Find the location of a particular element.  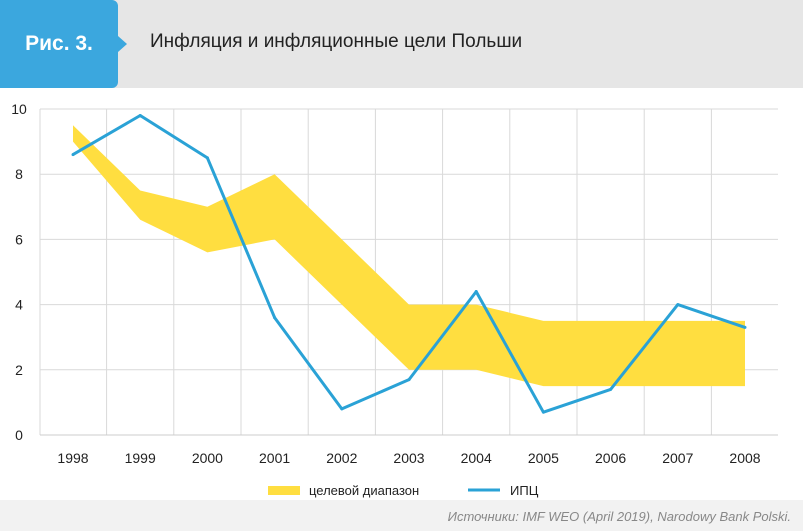

x-tick-label: 2000 is located at coordinates (207, 458).